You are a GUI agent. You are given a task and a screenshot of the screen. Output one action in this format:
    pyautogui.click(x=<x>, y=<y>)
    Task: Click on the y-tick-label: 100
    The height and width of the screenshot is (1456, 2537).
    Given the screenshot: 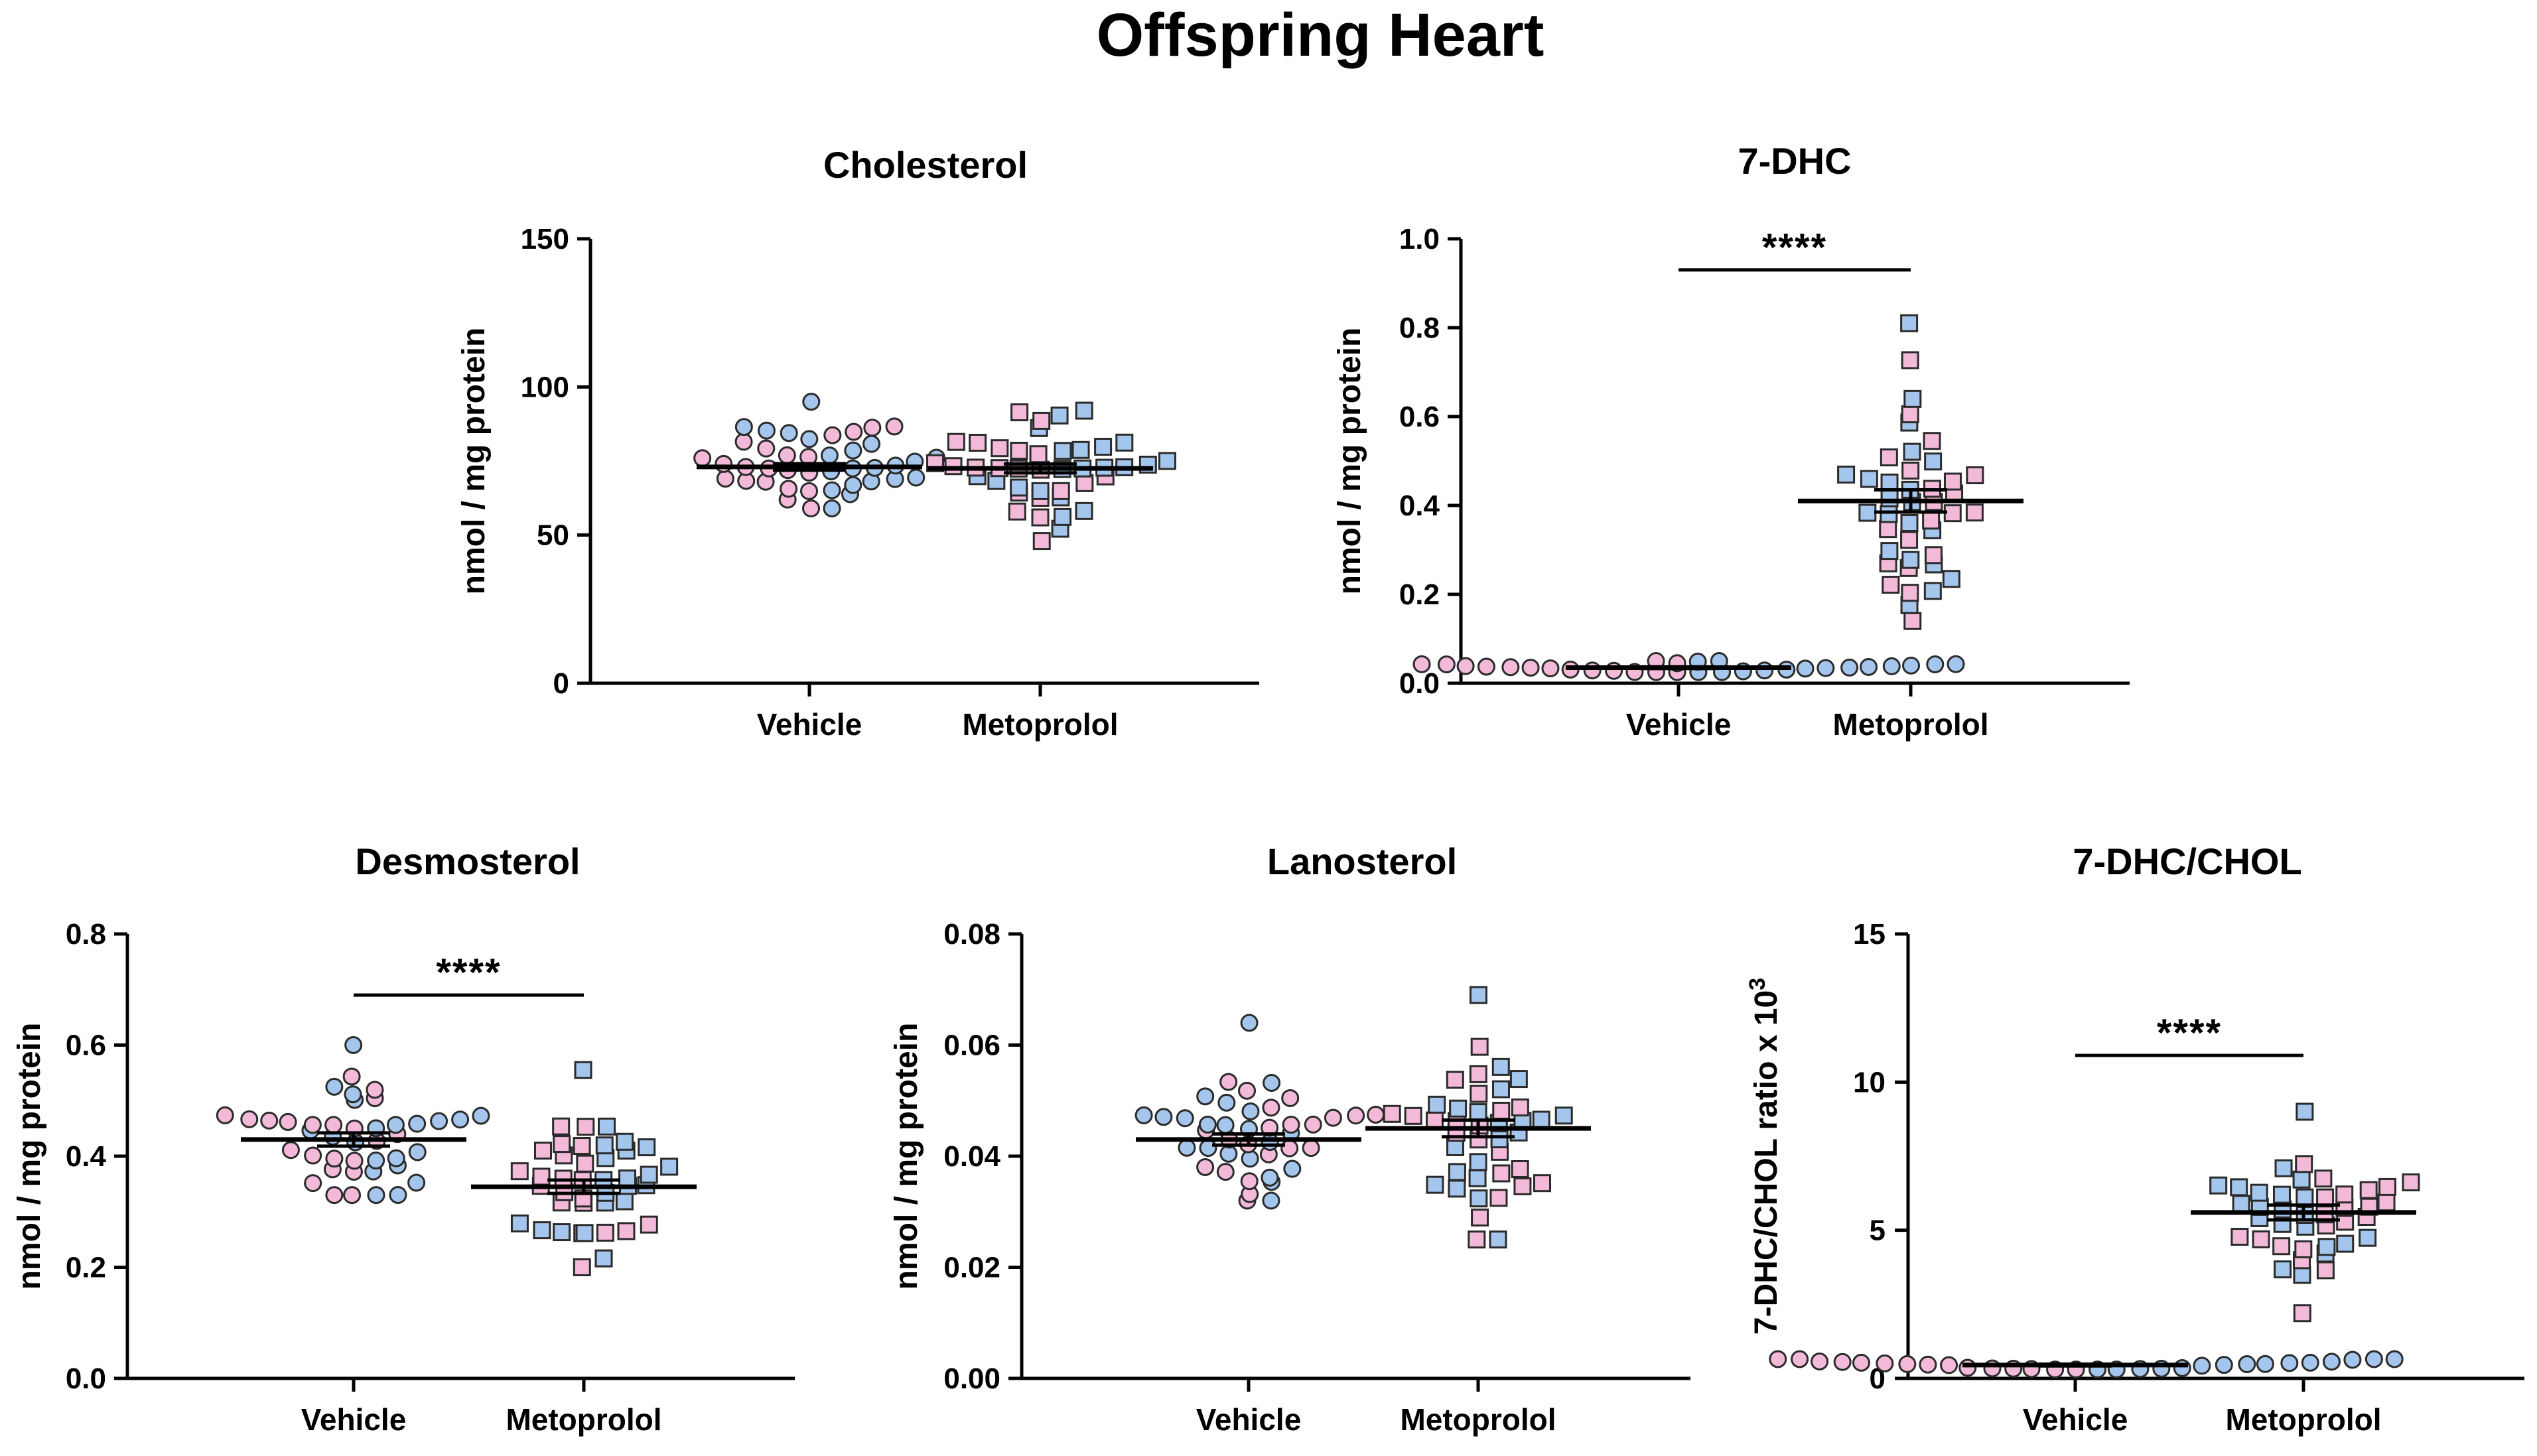 What is the action you would take?
    pyautogui.click(x=545, y=387)
    